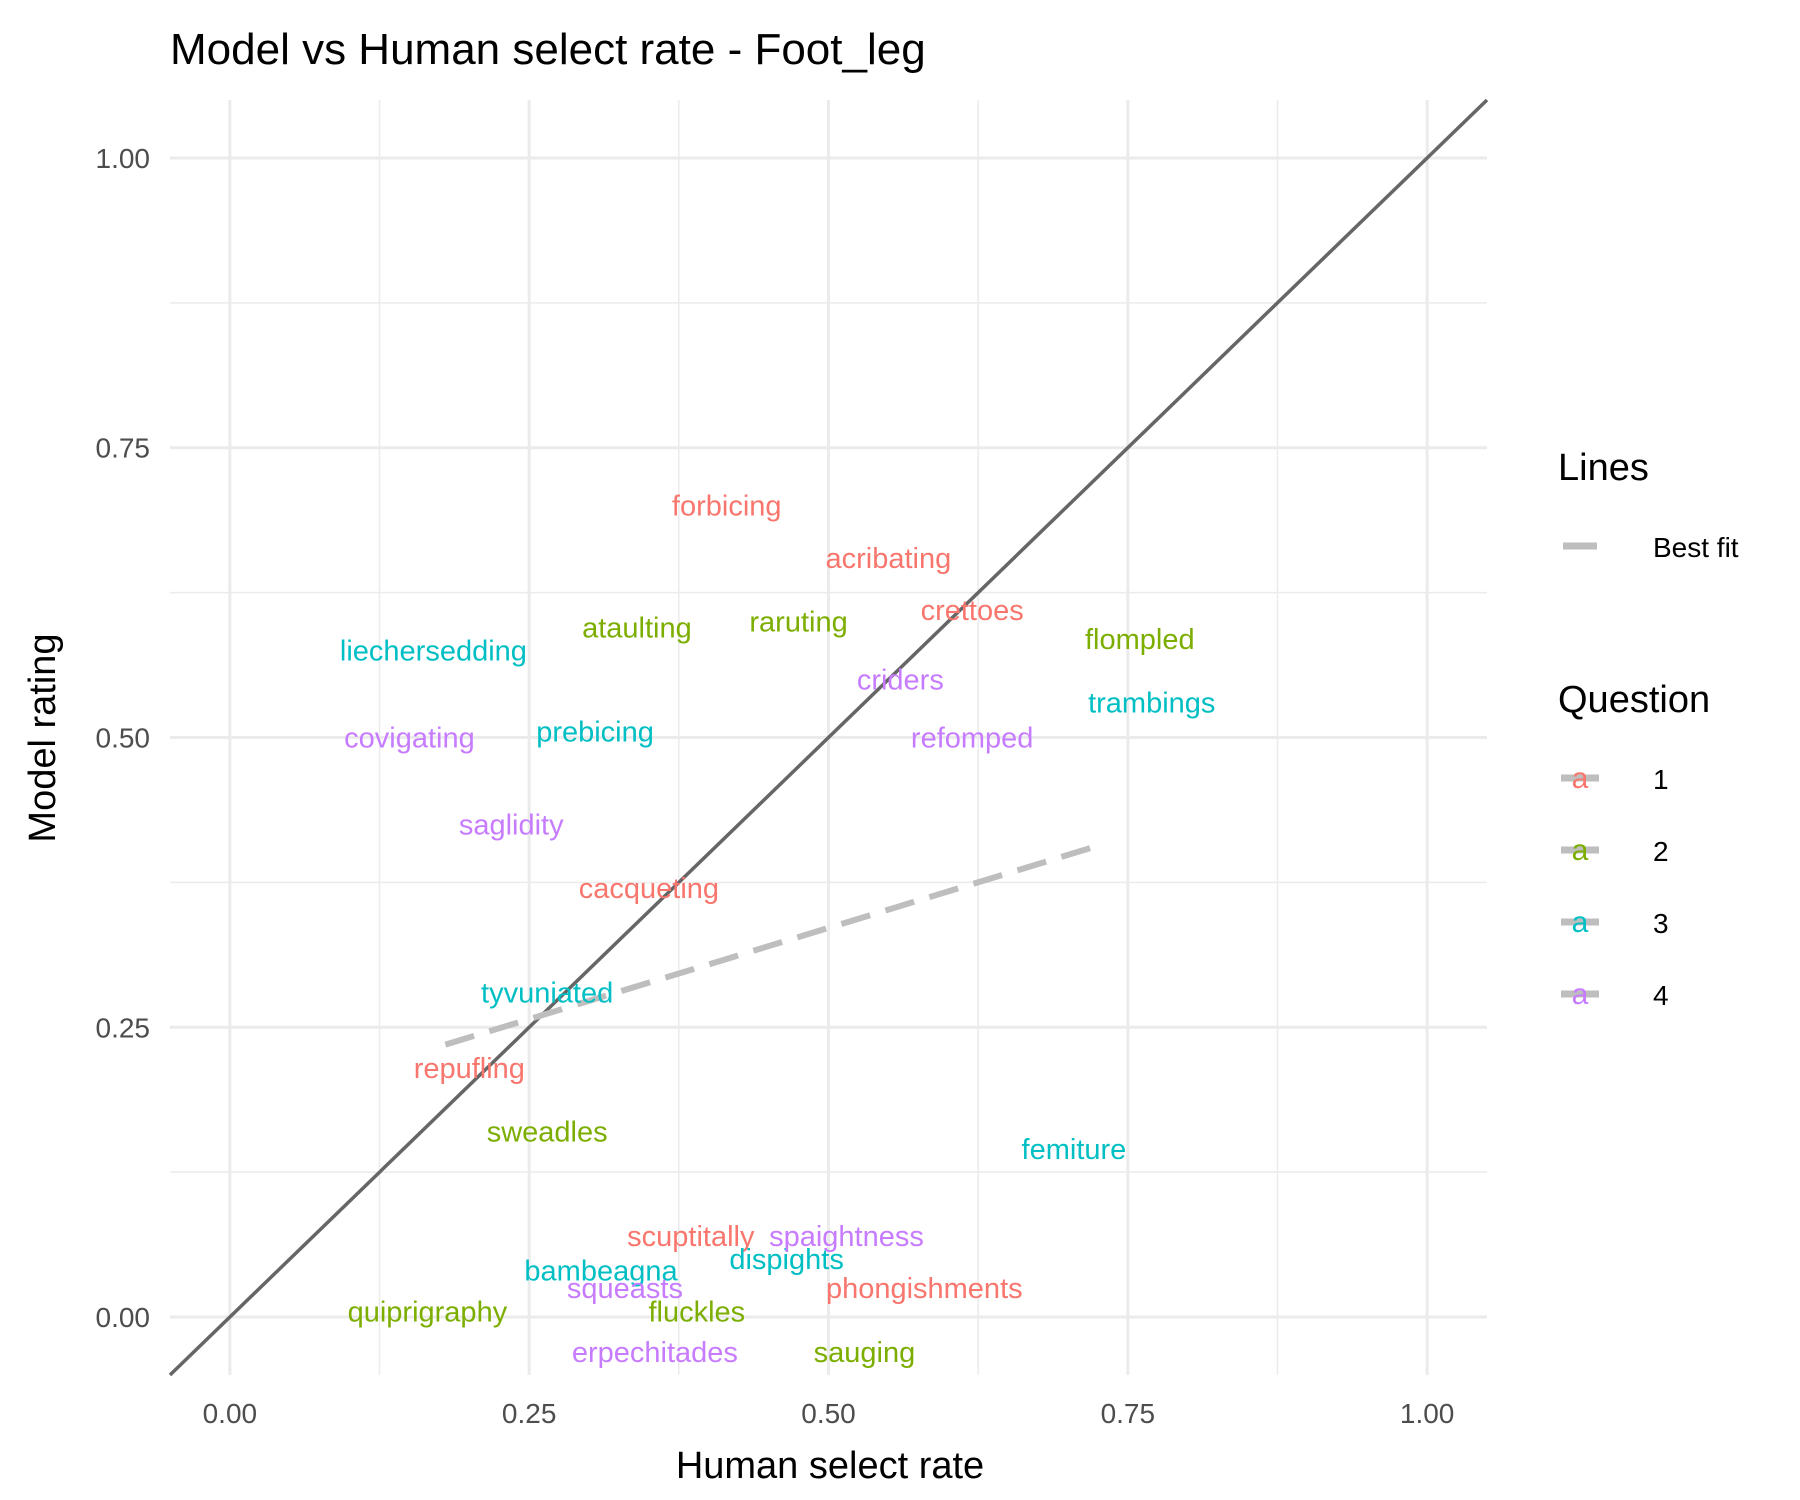  What do you see at coordinates (511, 825) in the screenshot?
I see `word-label: saglidity` at bounding box center [511, 825].